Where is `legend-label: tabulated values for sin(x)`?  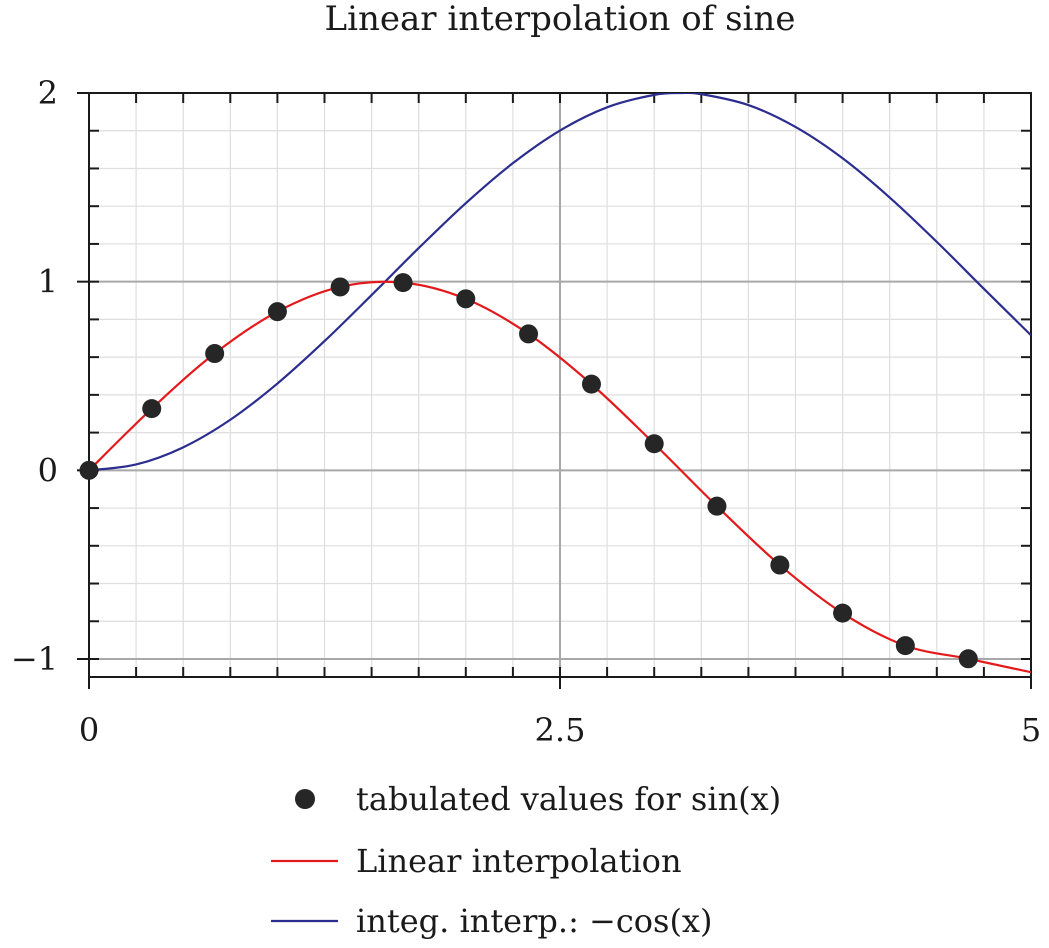
legend-label: tabulated values for sin(x) is located at coordinates (568, 799).